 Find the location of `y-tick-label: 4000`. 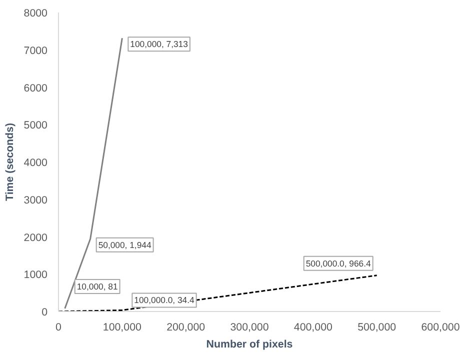

y-tick-label: 4000 is located at coordinates (36, 163).